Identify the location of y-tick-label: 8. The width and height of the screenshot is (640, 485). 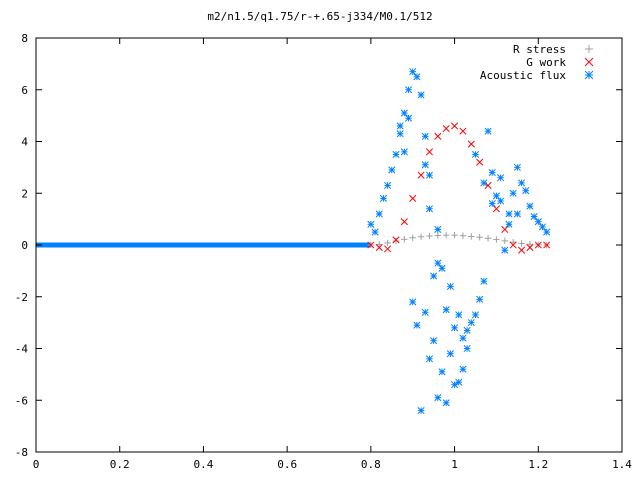
(24, 38).